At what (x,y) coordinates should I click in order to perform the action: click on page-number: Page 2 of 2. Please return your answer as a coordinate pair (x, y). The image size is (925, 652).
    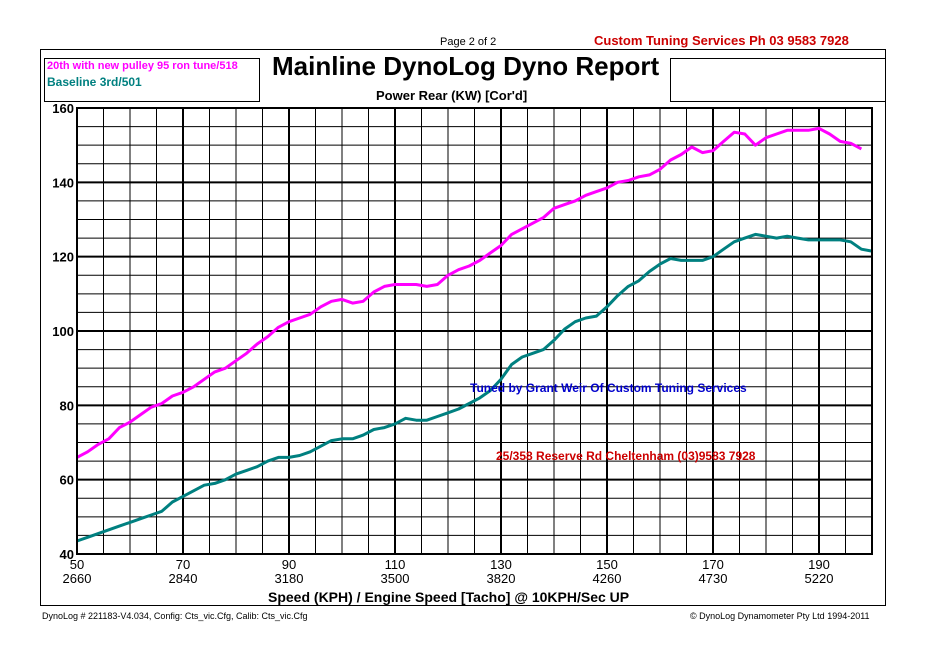
    Looking at the image, I should click on (468, 42).